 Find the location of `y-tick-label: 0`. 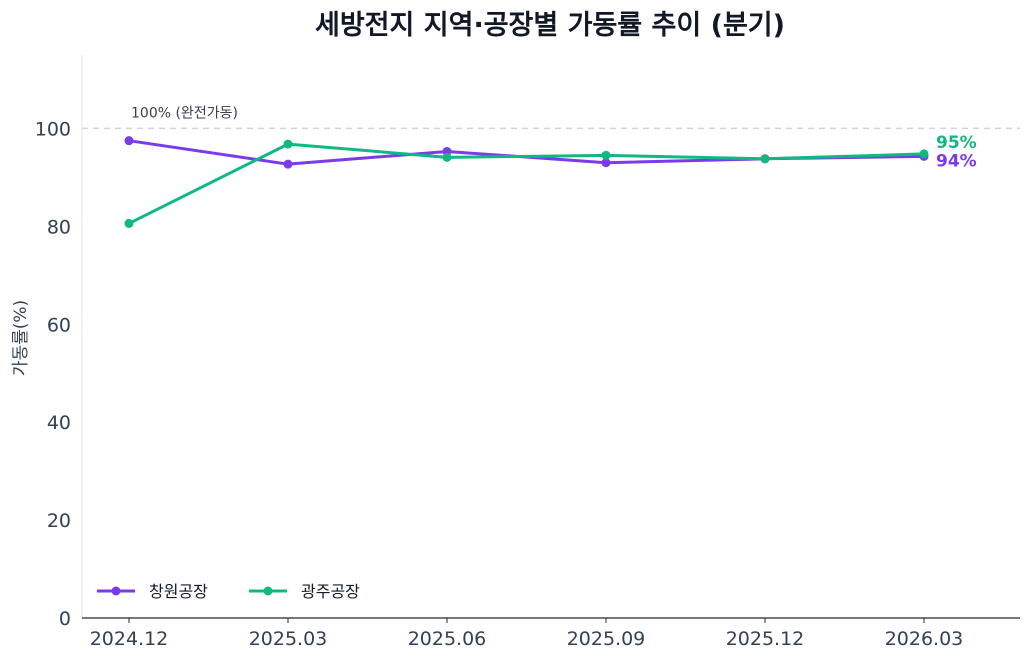

y-tick-label: 0 is located at coordinates (65, 619).